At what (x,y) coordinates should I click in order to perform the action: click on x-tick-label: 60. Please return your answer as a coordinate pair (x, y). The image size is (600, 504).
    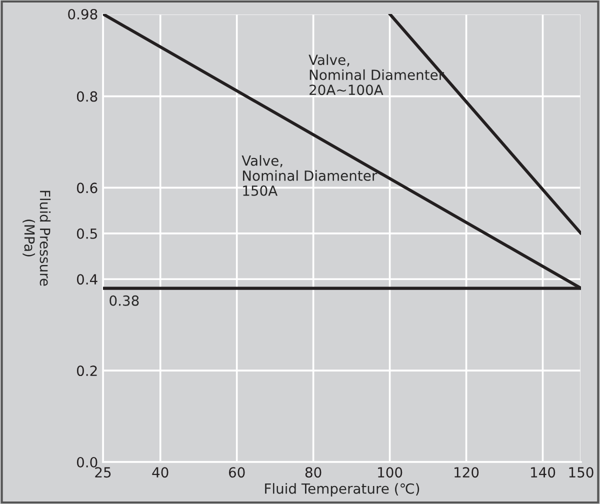
    Looking at the image, I should click on (236, 472).